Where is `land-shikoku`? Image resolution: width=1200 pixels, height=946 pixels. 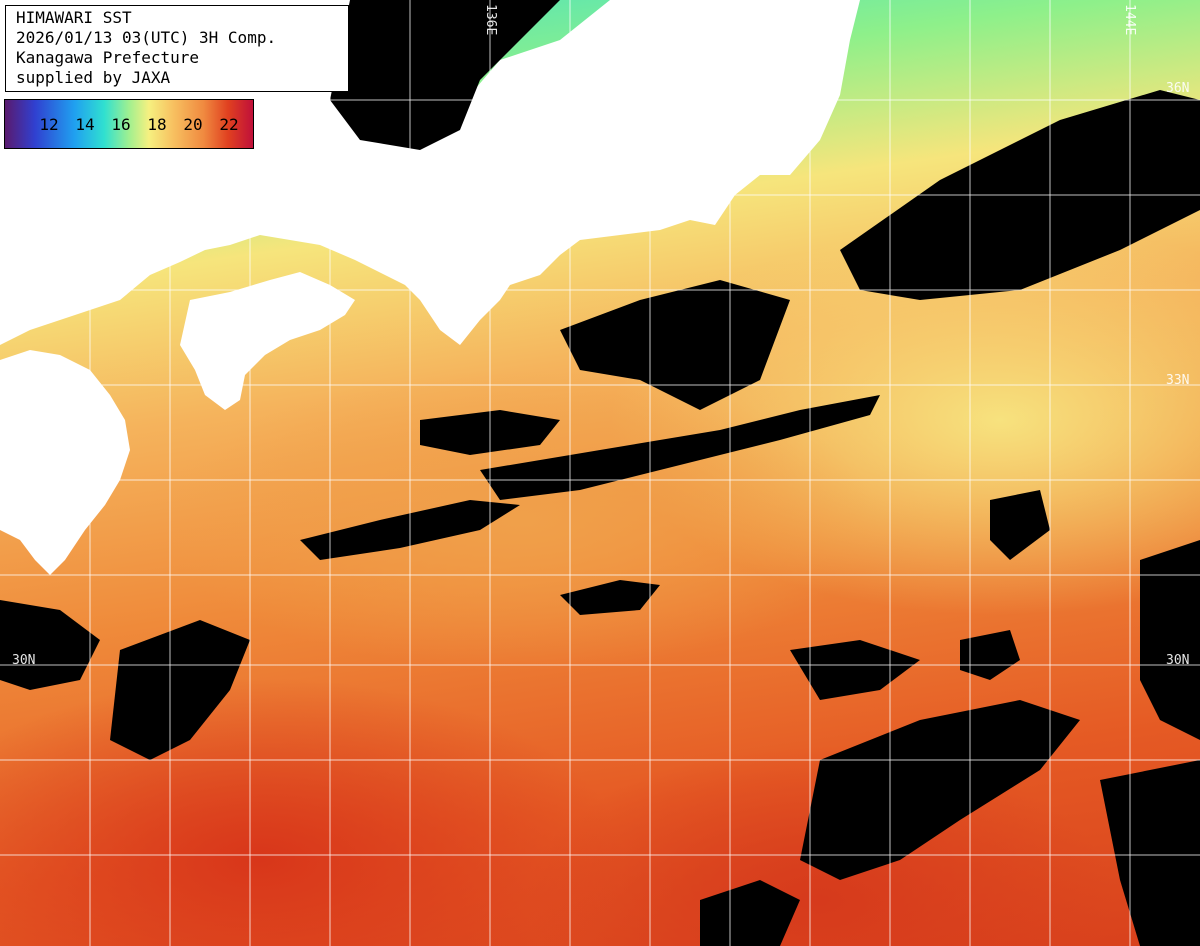
land-shikoku is located at coordinates (267, 341).